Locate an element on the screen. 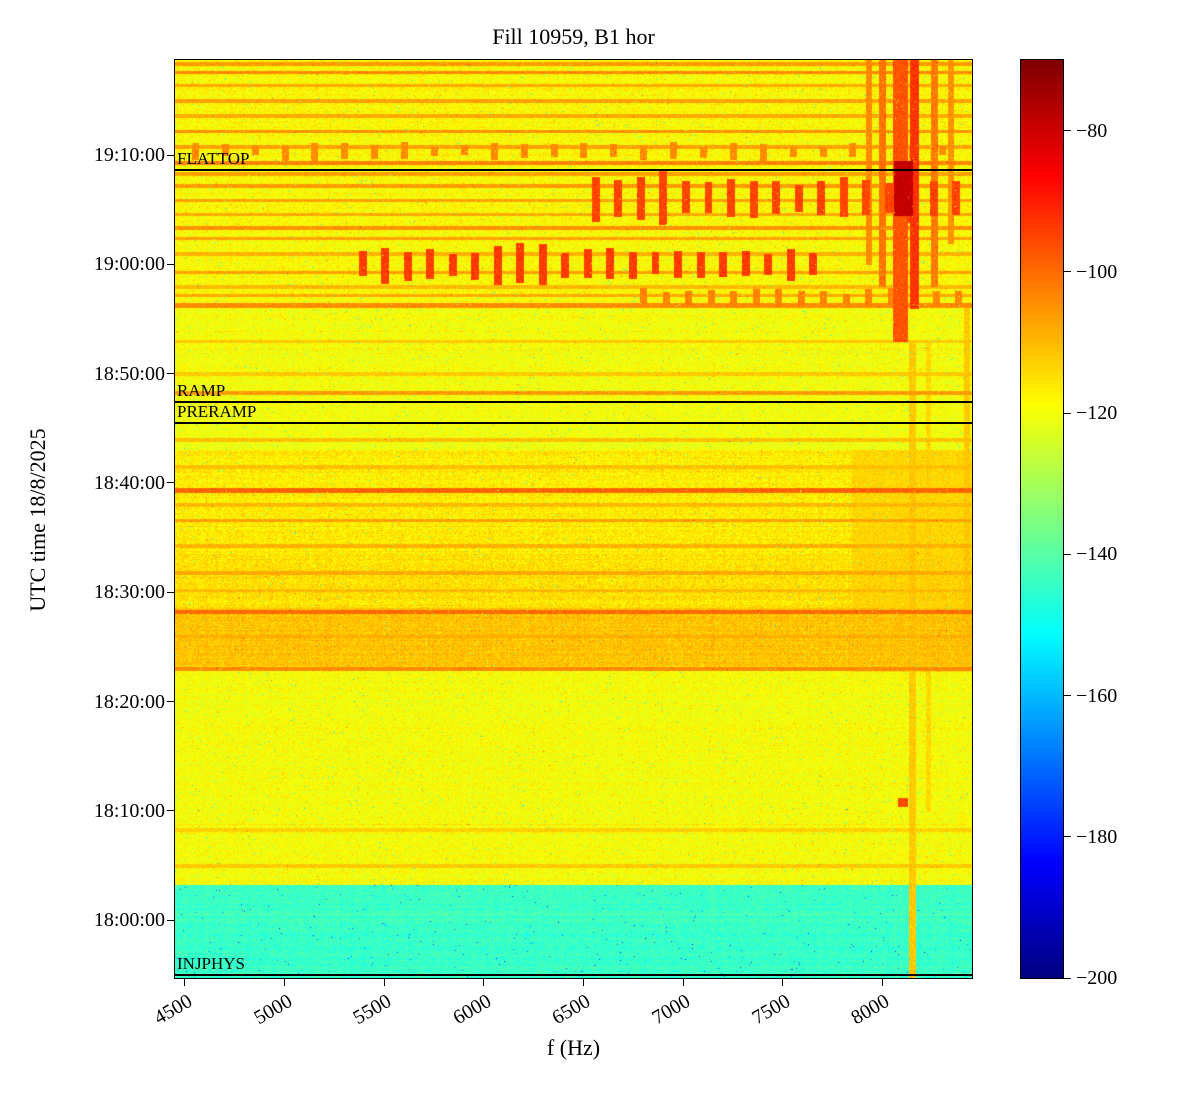  annotation-label-ramp: RAMP is located at coordinates (201, 391).